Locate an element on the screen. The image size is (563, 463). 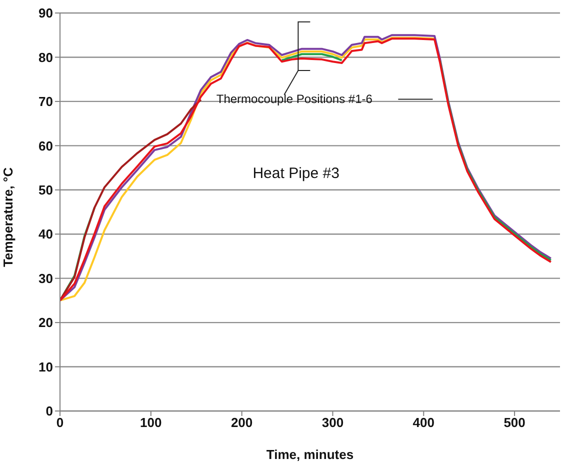
y-tick-label: 80 is located at coordinates (45, 57).